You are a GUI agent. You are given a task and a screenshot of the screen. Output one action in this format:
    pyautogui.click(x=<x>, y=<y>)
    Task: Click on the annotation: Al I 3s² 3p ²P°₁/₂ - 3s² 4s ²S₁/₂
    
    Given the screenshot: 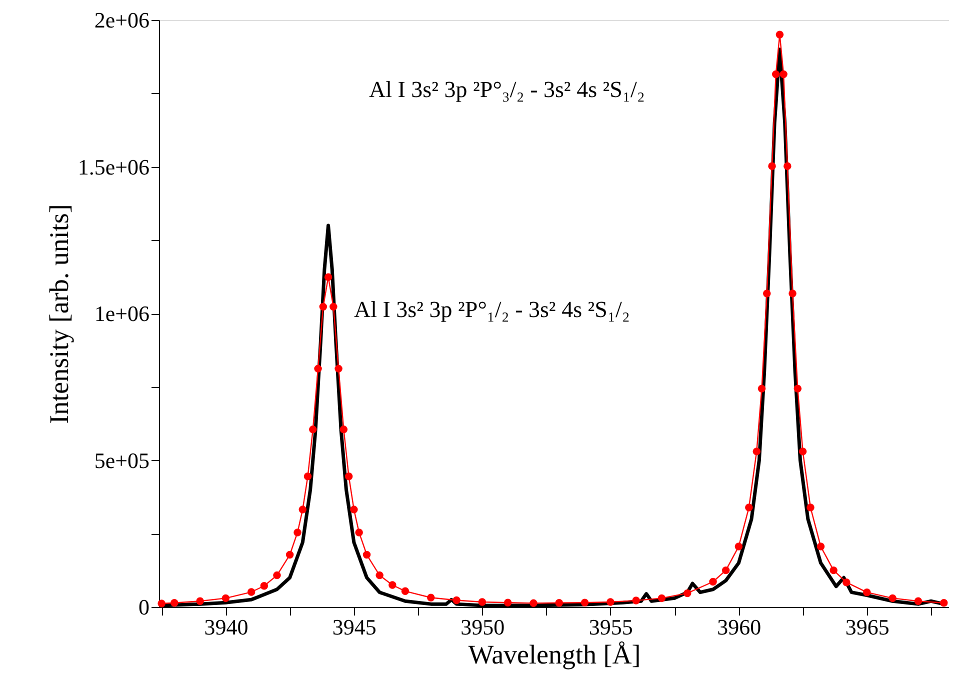 What is the action you would take?
    pyautogui.click(x=492, y=309)
    